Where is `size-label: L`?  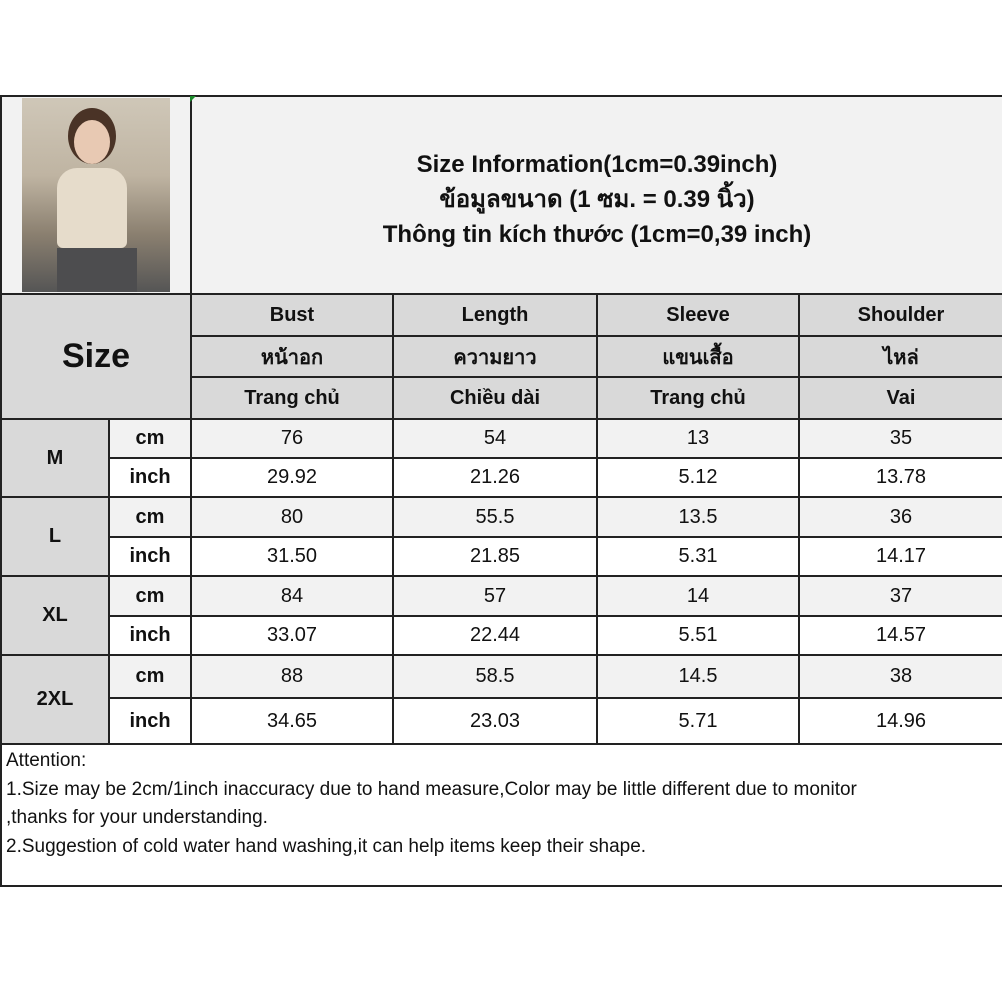 size-label: L is located at coordinates (55, 536).